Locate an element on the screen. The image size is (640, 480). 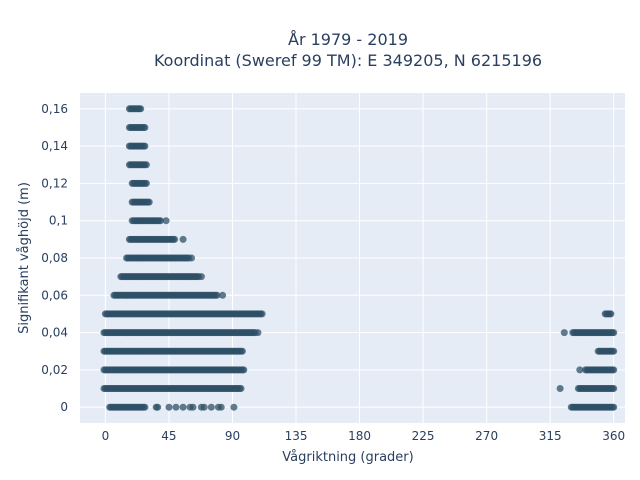
y-tick-label: 0,12 is located at coordinates (54, 183).